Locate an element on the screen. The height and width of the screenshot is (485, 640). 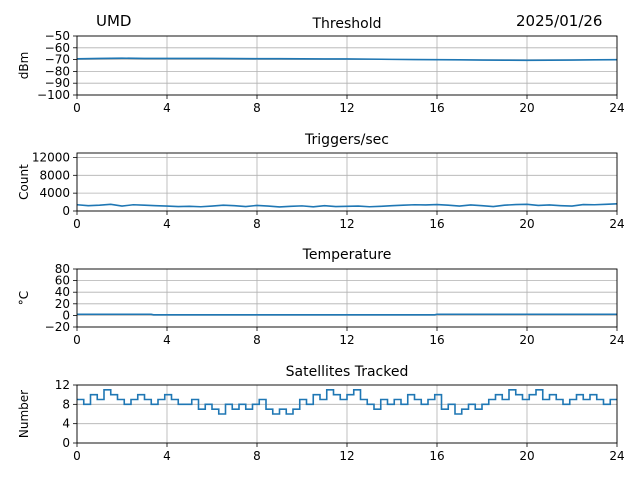
satellites-xtick-label: 8 is located at coordinates (257, 456).